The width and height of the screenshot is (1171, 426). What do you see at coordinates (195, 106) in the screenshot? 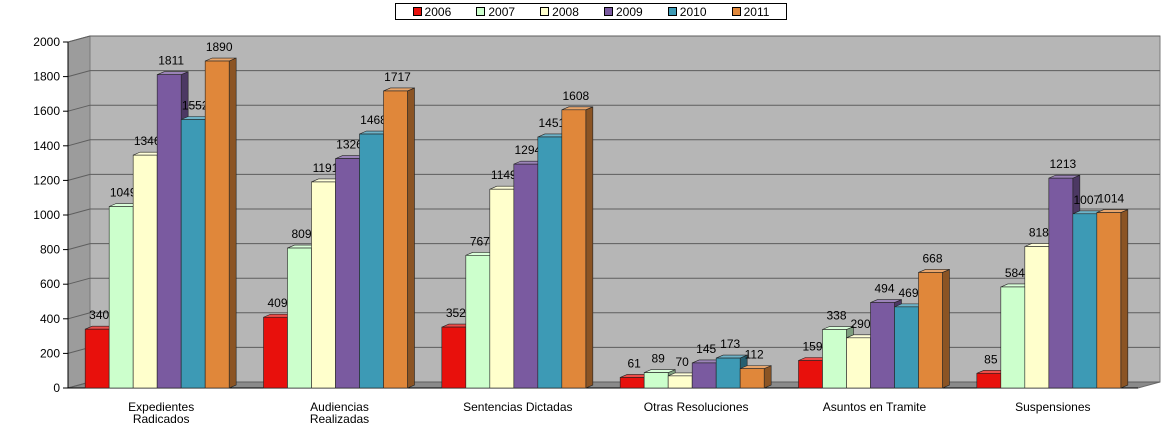
I see `data-label: 1552` at bounding box center [195, 106].